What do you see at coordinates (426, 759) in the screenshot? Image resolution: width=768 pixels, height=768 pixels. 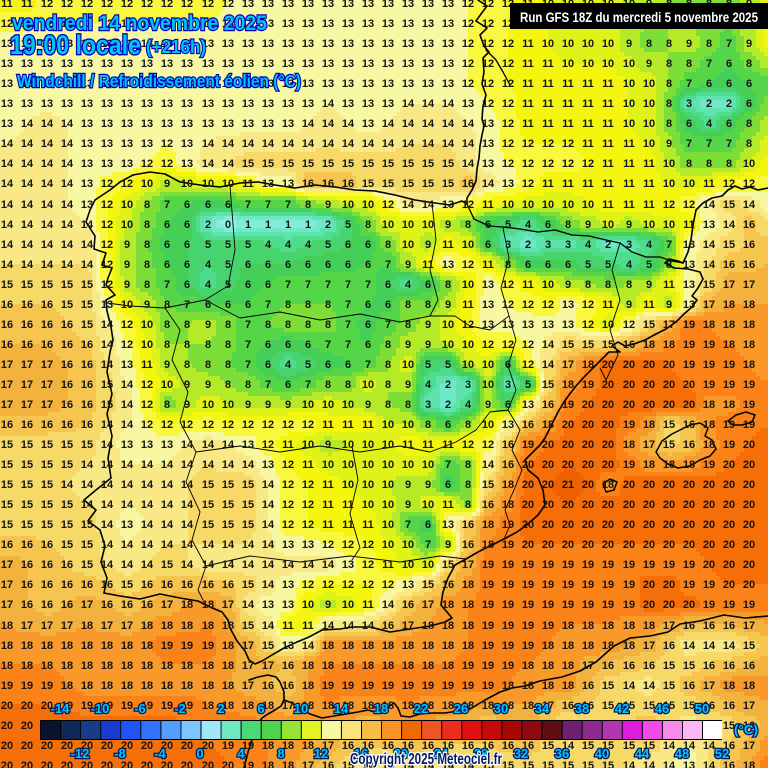 I see `svg-text: Copyright 2025 Meteociel.fr` at bounding box center [426, 759].